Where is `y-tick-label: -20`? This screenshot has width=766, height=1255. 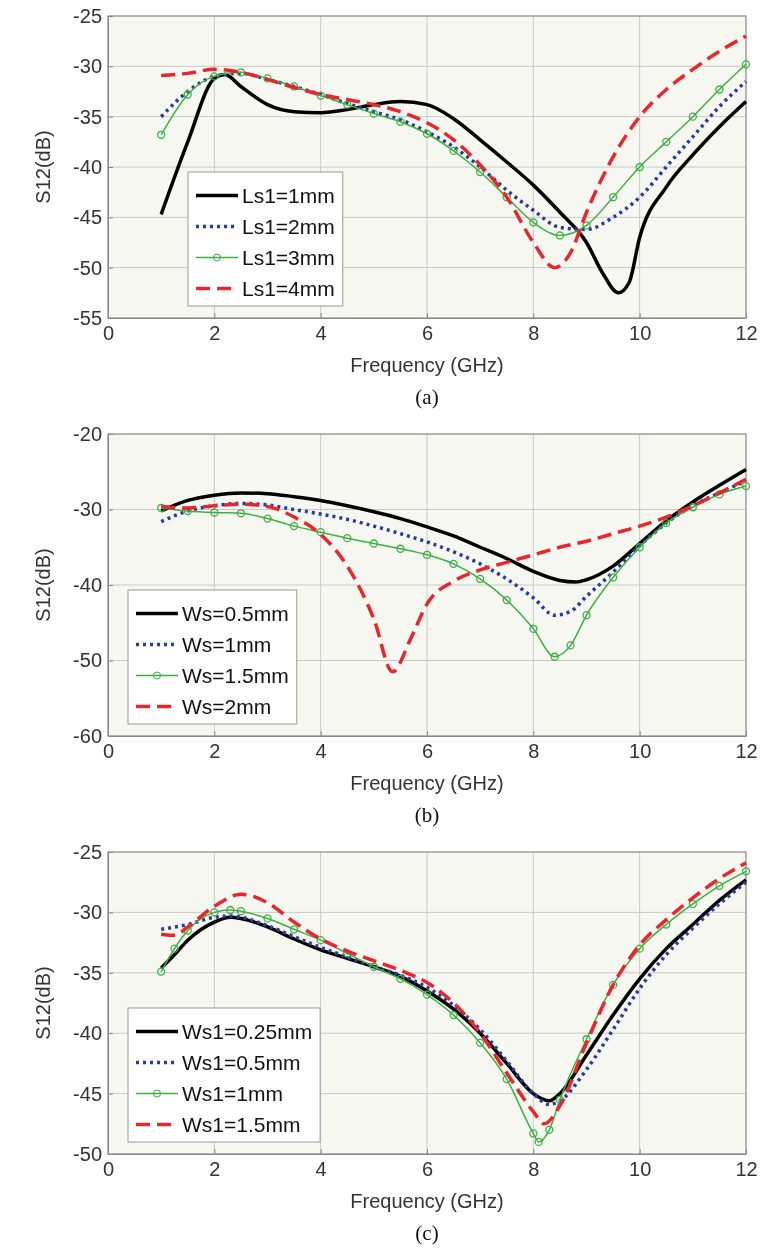 y-tick-label: -20 is located at coordinates (87, 433).